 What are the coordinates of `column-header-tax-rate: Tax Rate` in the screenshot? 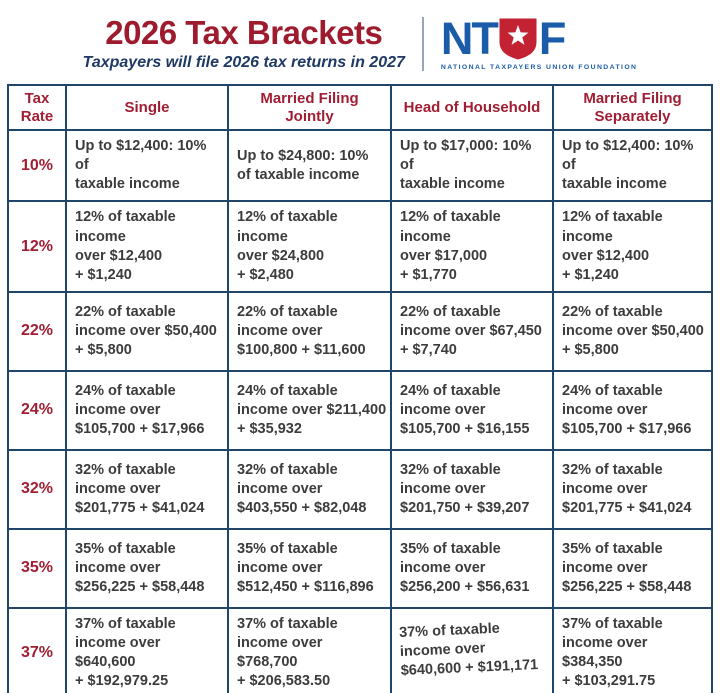 It's located at (37, 107).